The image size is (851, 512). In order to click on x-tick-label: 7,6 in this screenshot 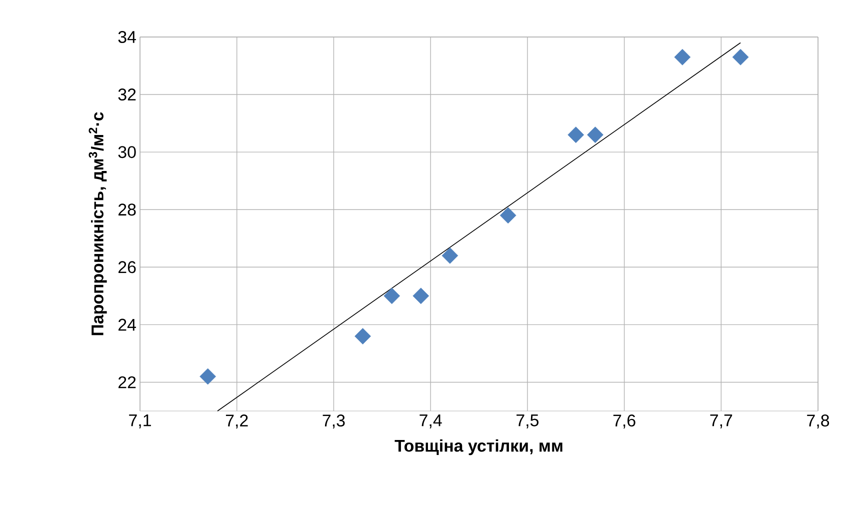, I will do `click(624, 421)`.